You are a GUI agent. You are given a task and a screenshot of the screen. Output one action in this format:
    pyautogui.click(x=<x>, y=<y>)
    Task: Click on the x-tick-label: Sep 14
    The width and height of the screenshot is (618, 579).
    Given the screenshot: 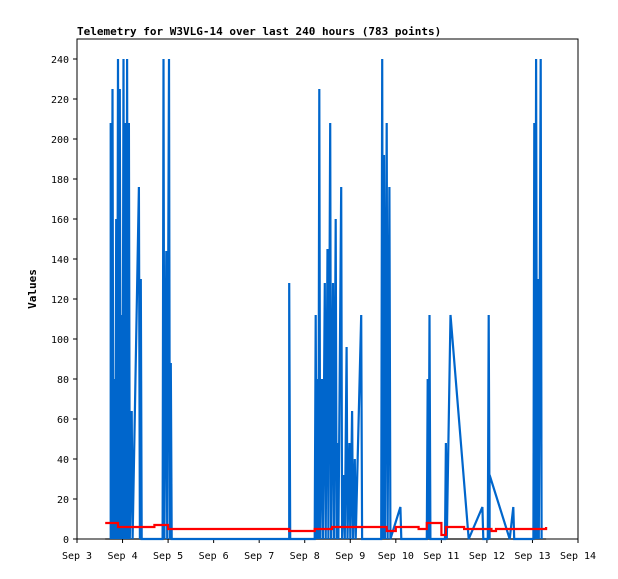 What is the action you would take?
    pyautogui.click(x=578, y=556)
    